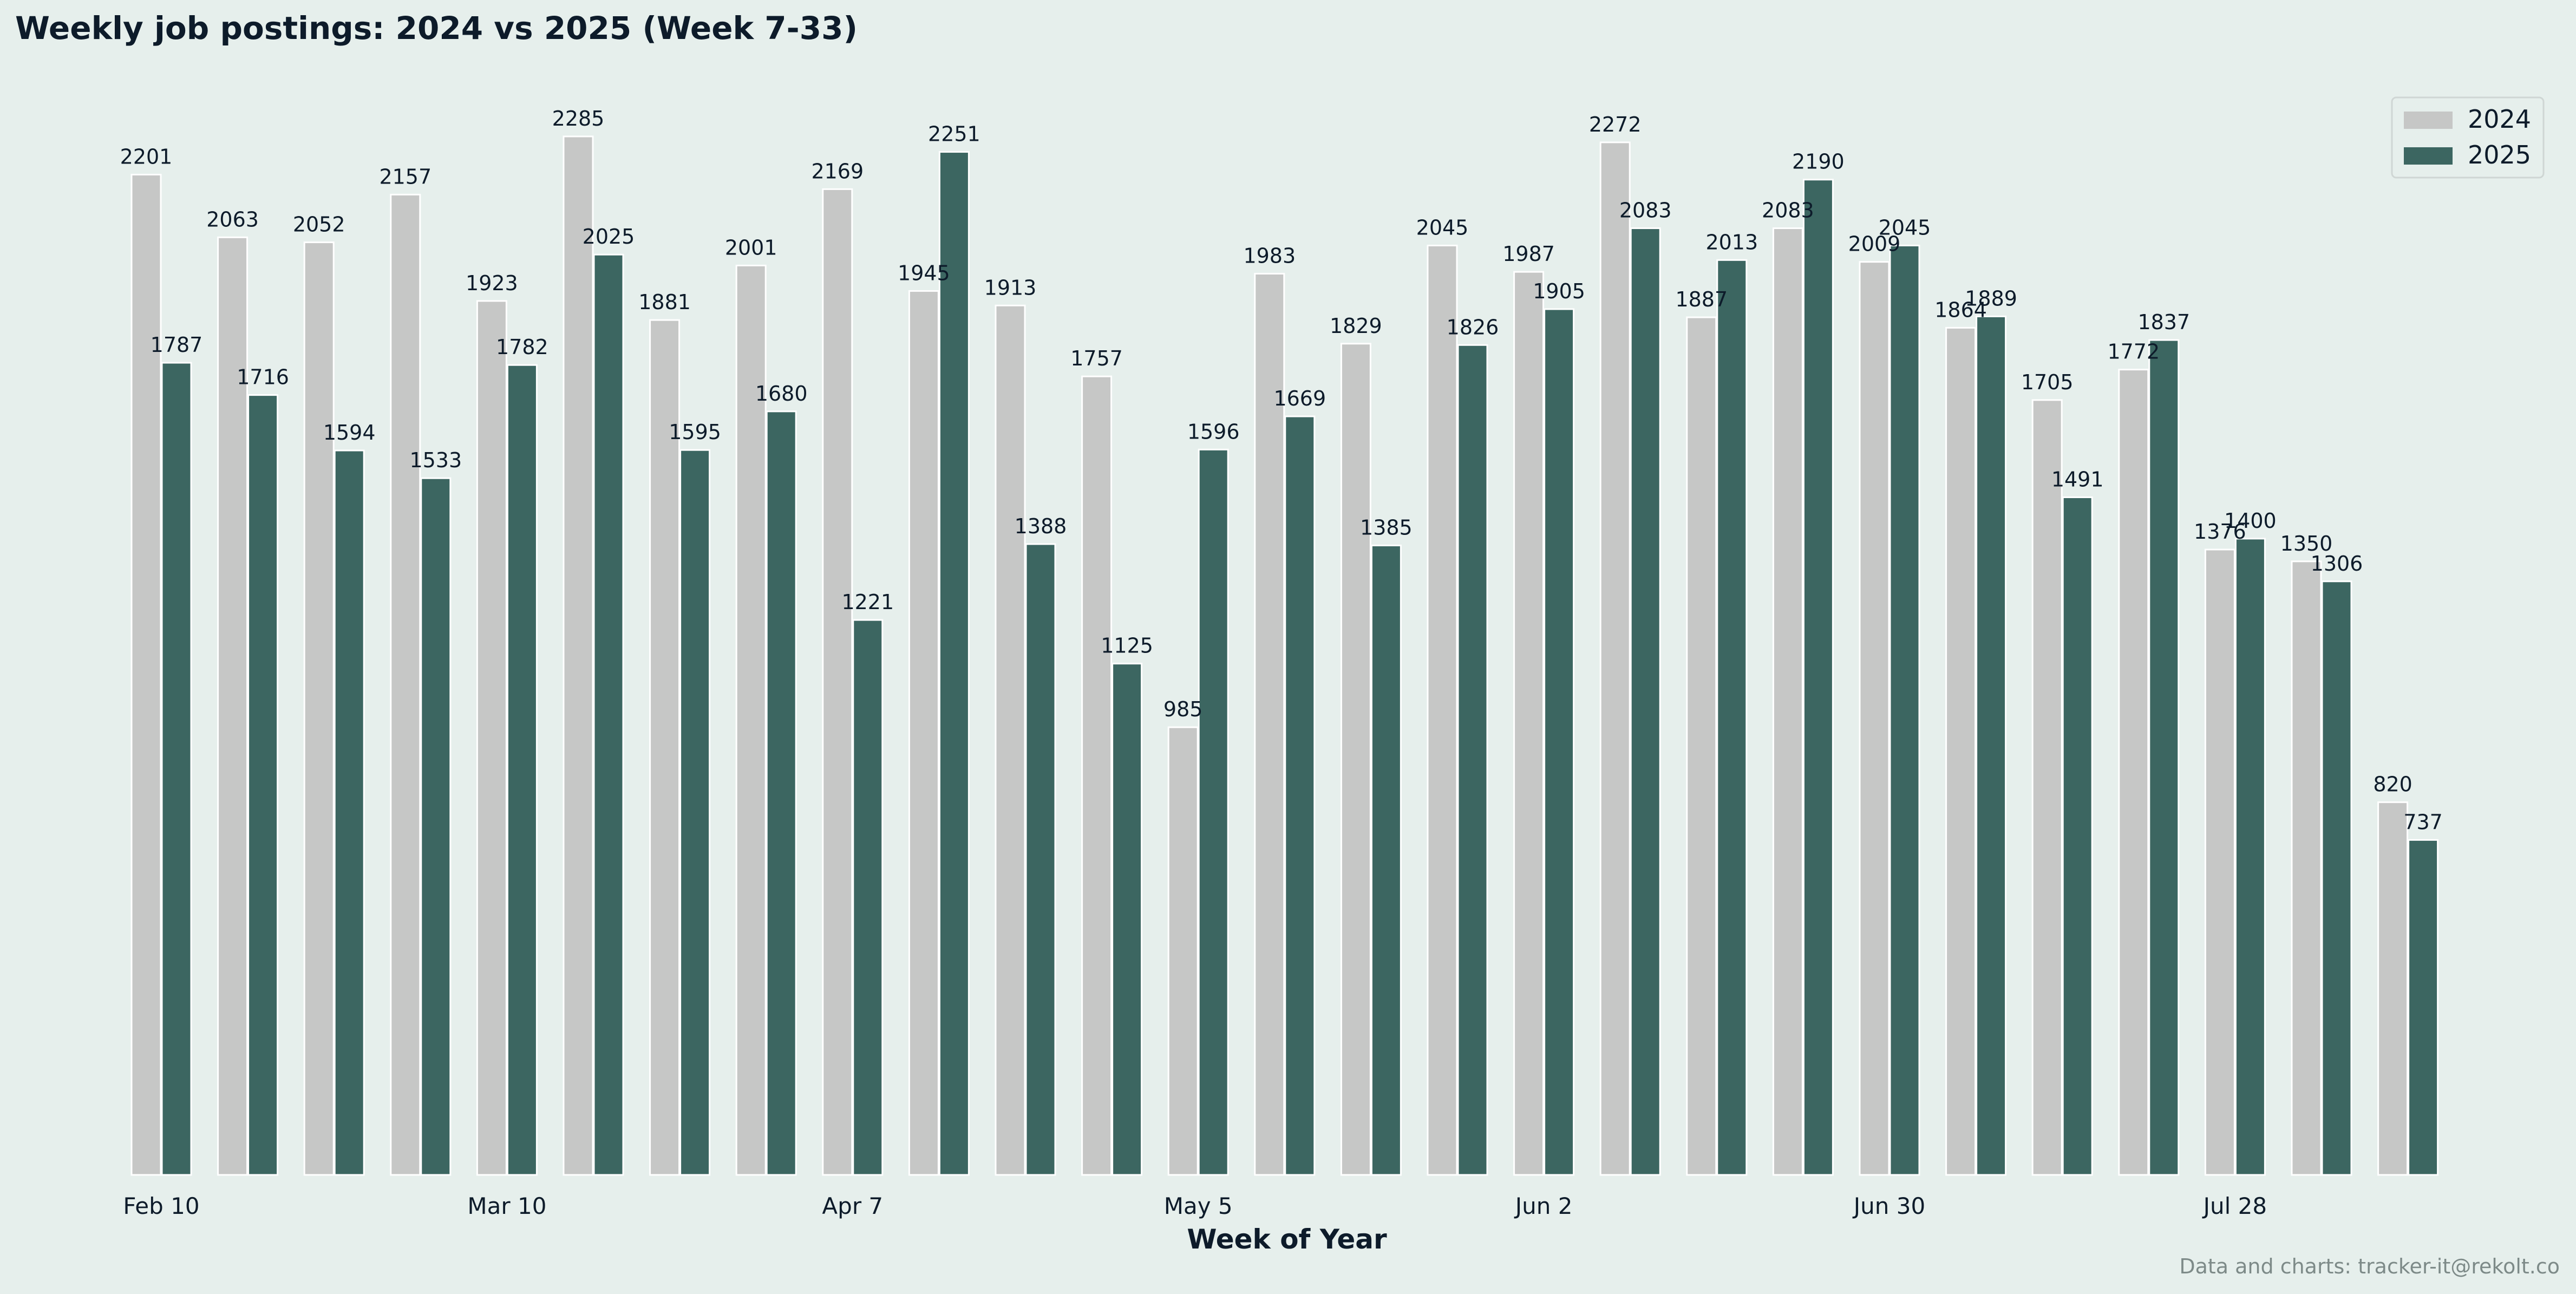 The width and height of the screenshot is (2576, 1294). I want to click on data-label-2025-22: 1491, so click(2077, 479).